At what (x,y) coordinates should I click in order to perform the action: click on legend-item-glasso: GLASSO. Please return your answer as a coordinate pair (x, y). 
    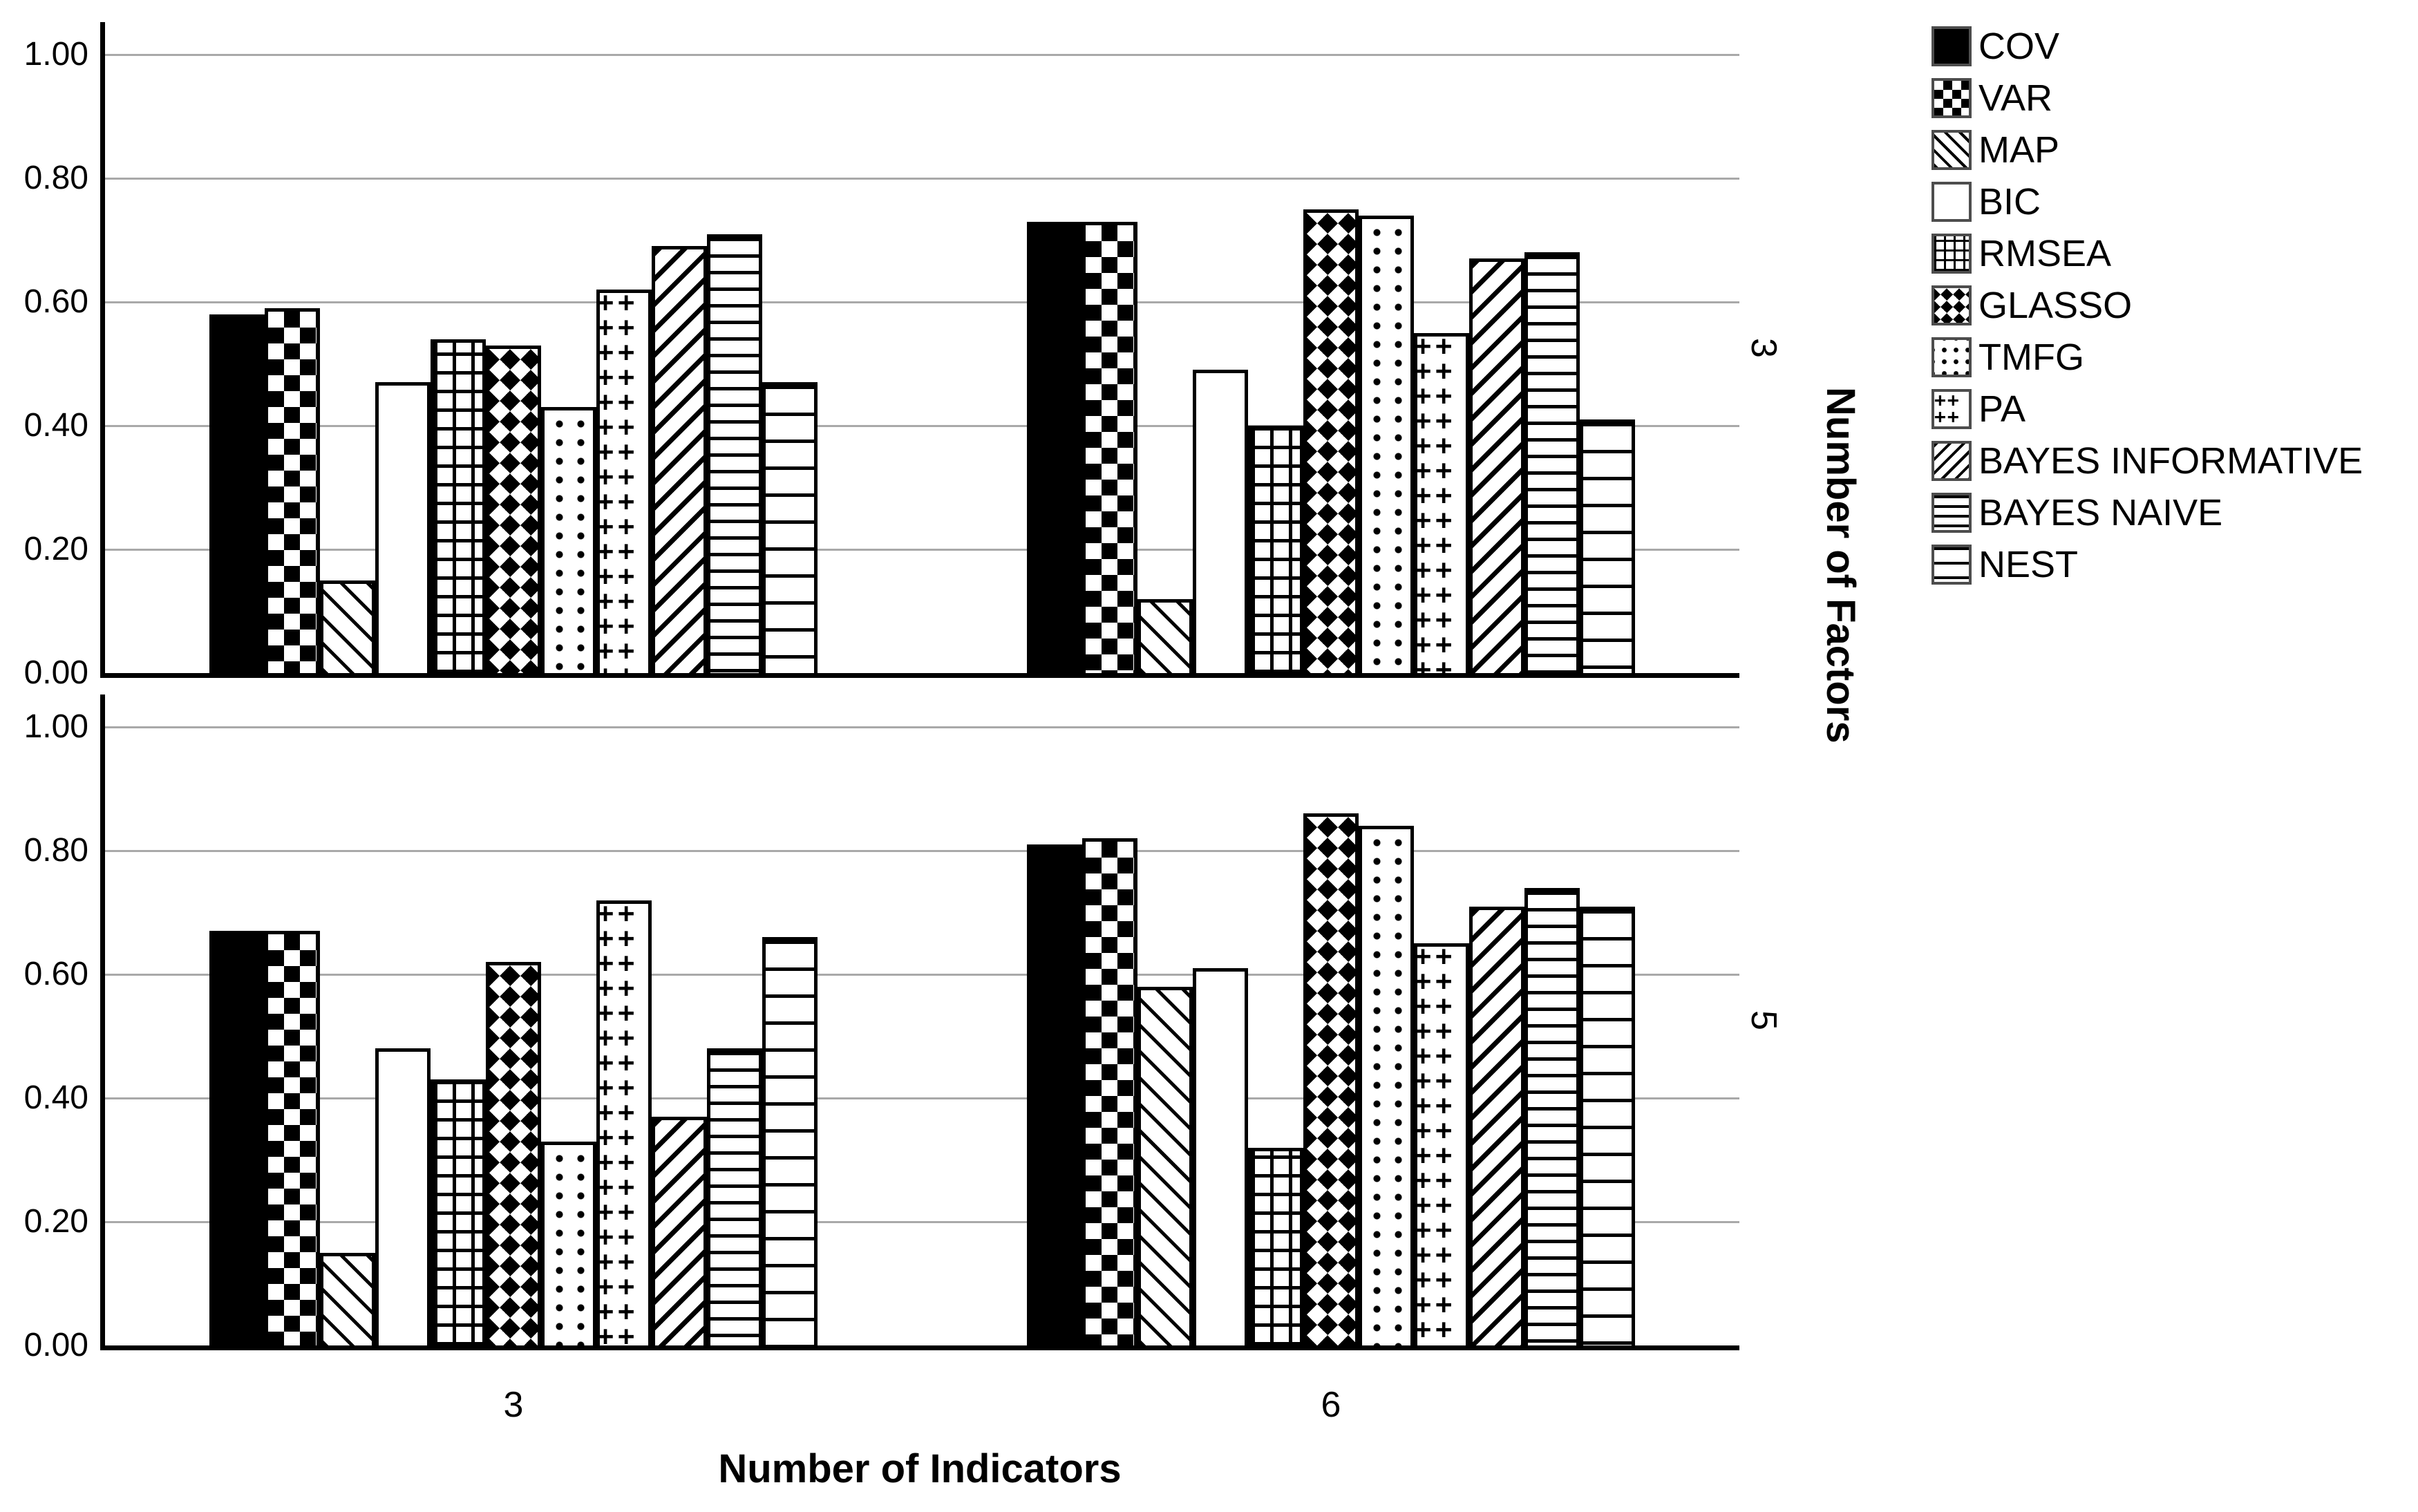
    Looking at the image, I should click on (2147, 305).